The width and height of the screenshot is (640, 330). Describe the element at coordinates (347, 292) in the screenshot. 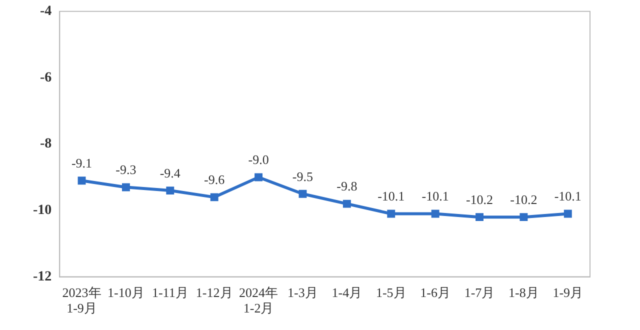

I see `x-tick-label: 1-4月` at that location.